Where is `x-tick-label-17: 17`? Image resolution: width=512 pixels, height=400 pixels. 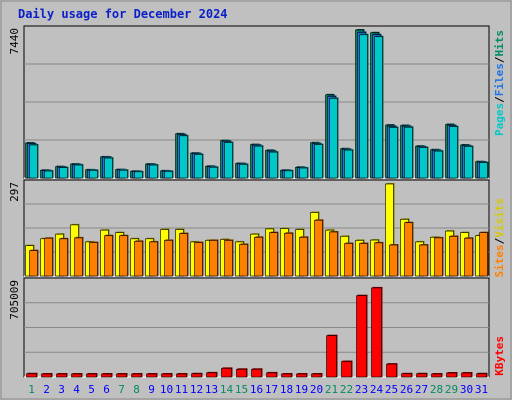
x-tick-label-17: 17 is located at coordinates (271, 389).